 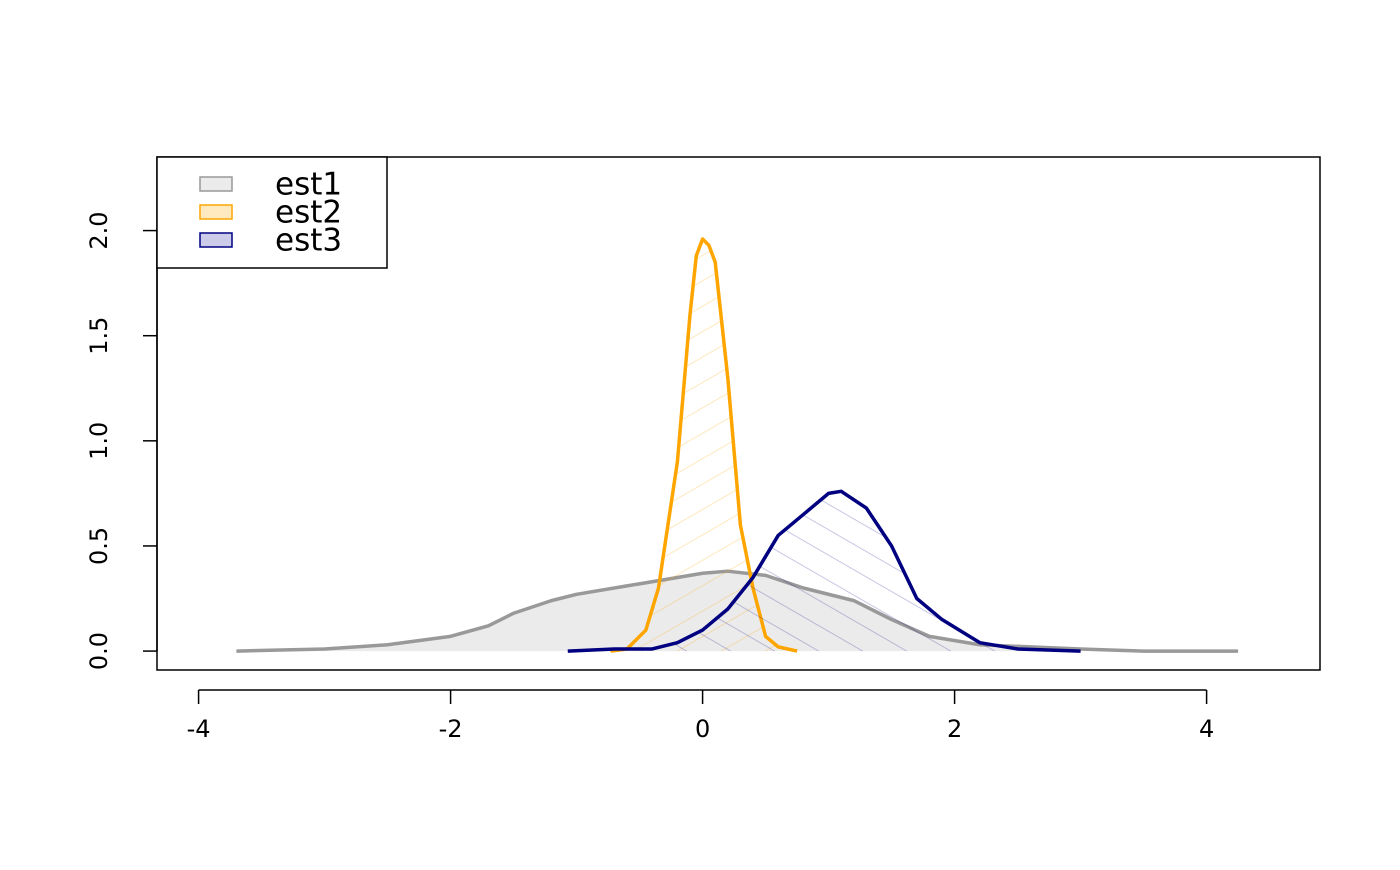 I want to click on legend-label: est1, so click(x=308, y=185).